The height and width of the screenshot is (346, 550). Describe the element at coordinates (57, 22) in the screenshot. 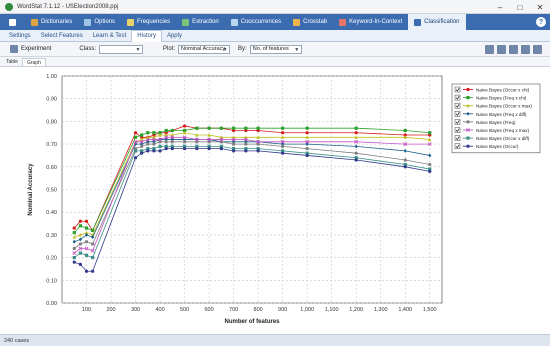

I see `ribbon-tab-label: Dictionaries` at that location.